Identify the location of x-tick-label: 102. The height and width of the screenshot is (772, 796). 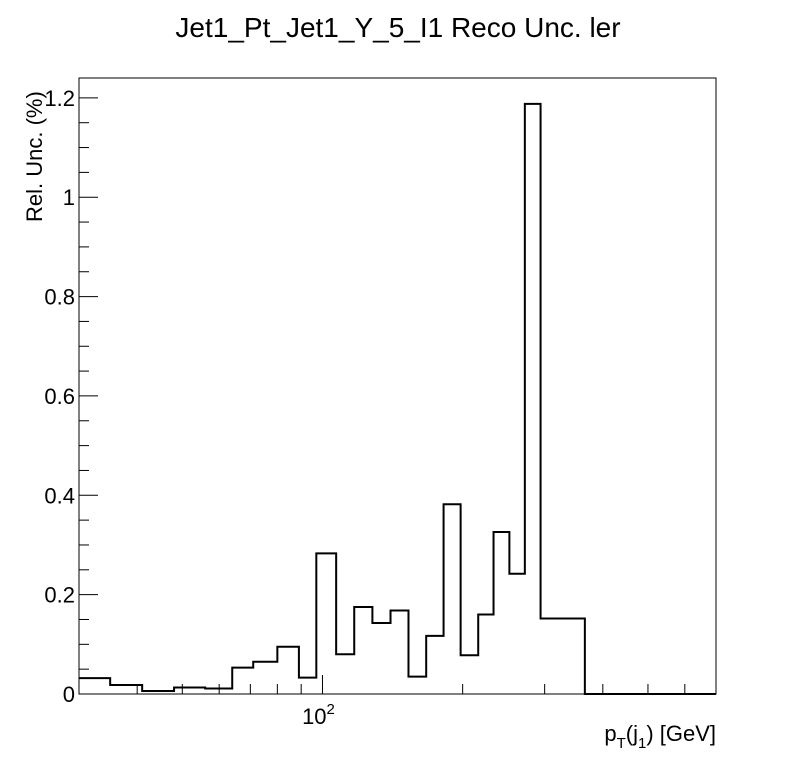
(318, 715).